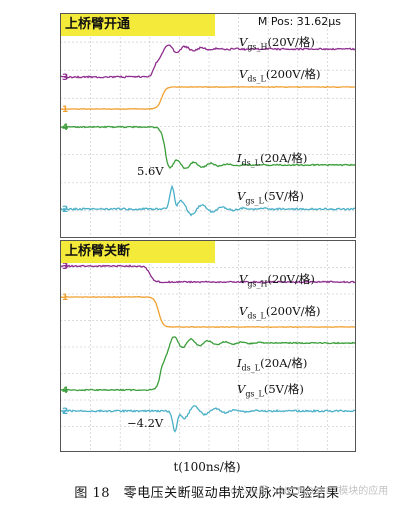 The image size is (414, 507). I want to click on label-vgs-h-off: Vgs_H(20V/格), so click(277, 280).